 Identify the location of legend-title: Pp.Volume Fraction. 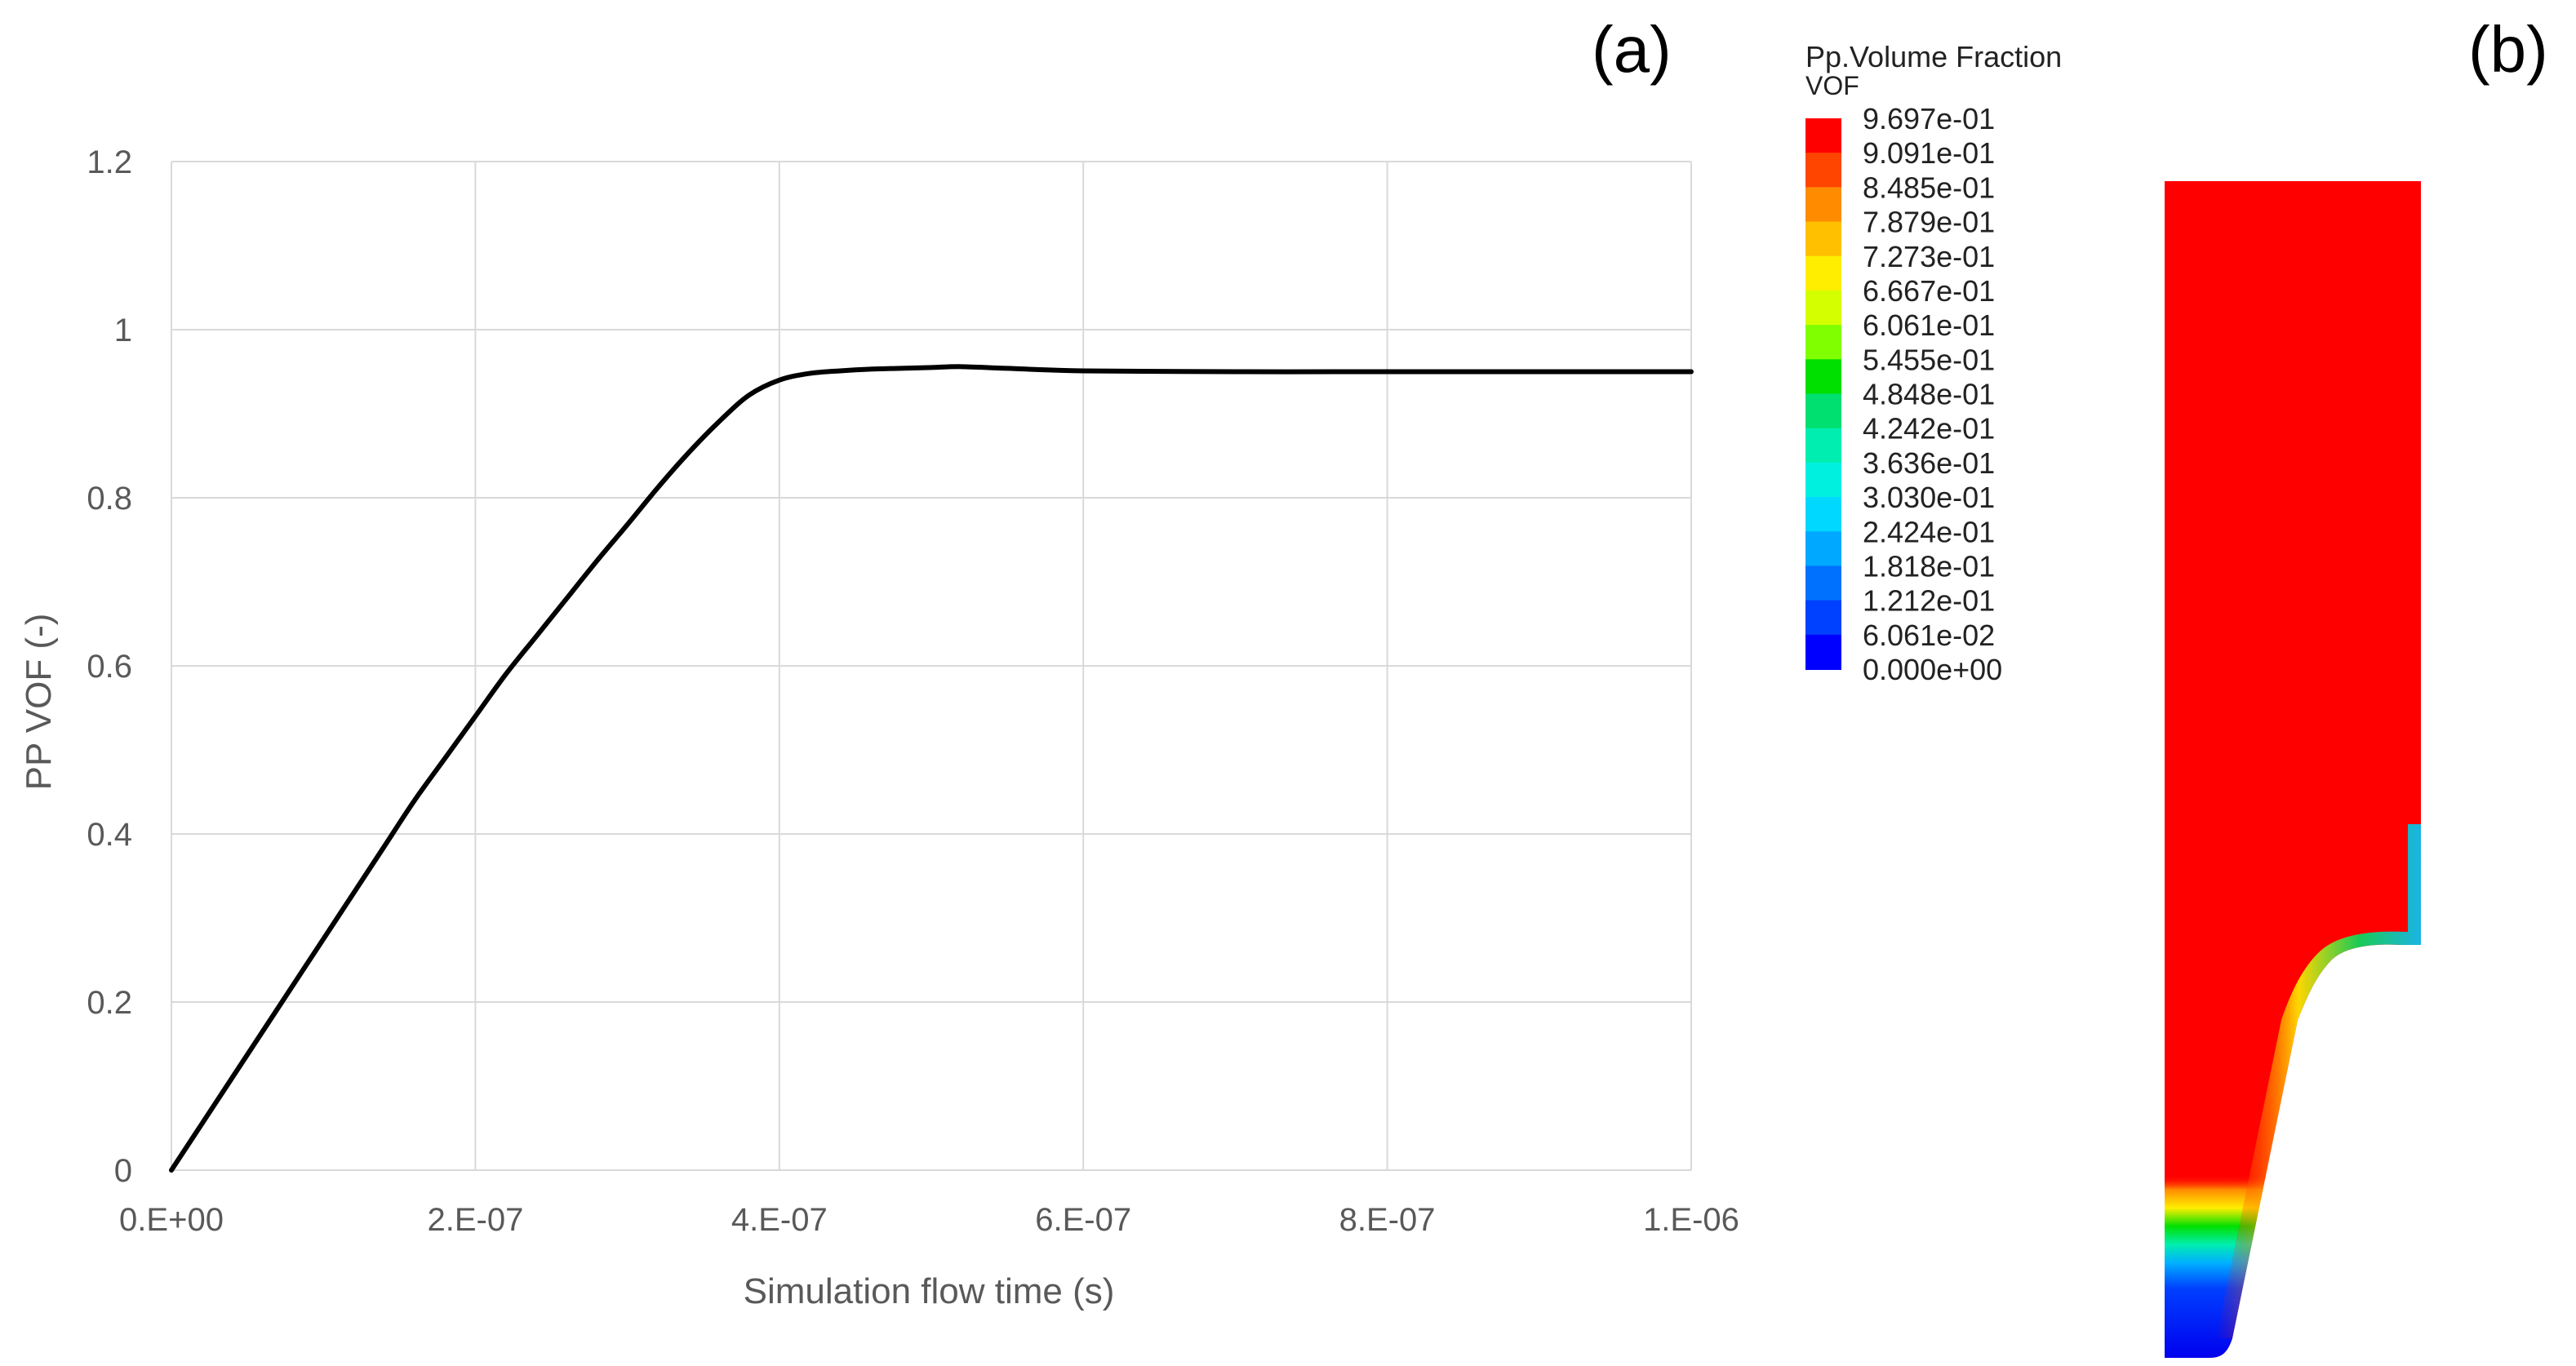
(1933, 56).